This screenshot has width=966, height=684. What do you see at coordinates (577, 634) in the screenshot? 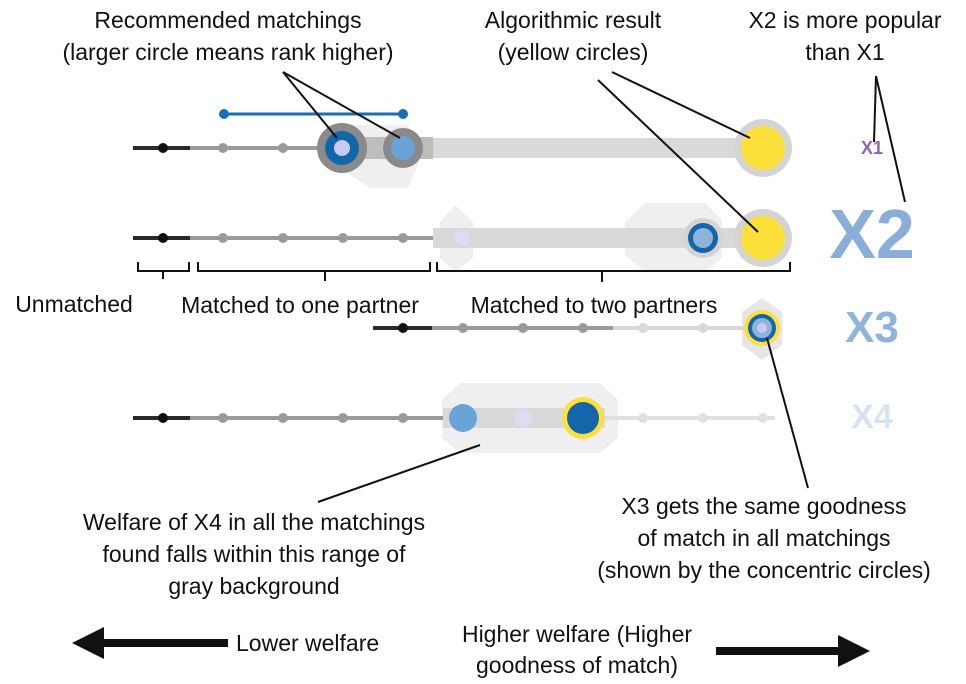
I see `higher-welfare-line-1: Higher welfare (Higher` at bounding box center [577, 634].